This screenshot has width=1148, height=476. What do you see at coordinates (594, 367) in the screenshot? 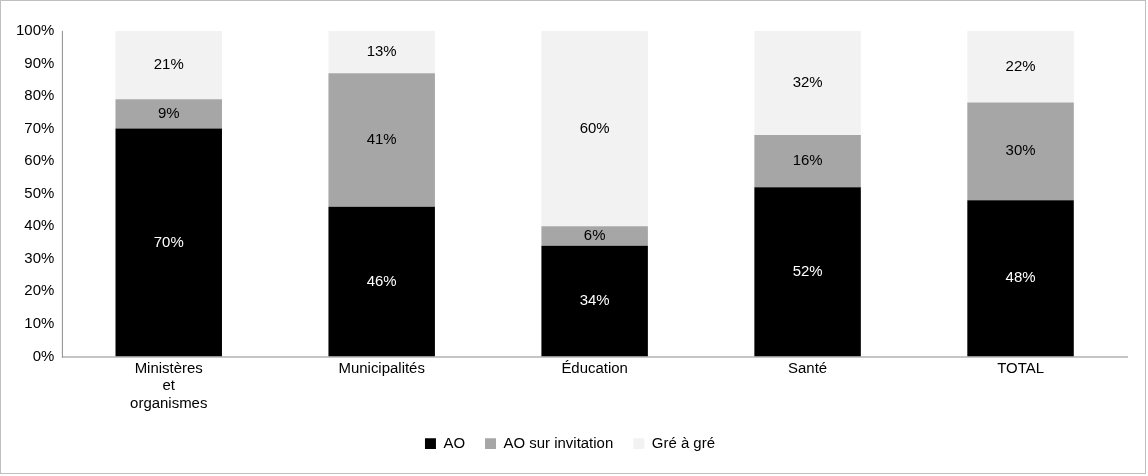
I see `x-tick-label: Éducation` at bounding box center [594, 367].